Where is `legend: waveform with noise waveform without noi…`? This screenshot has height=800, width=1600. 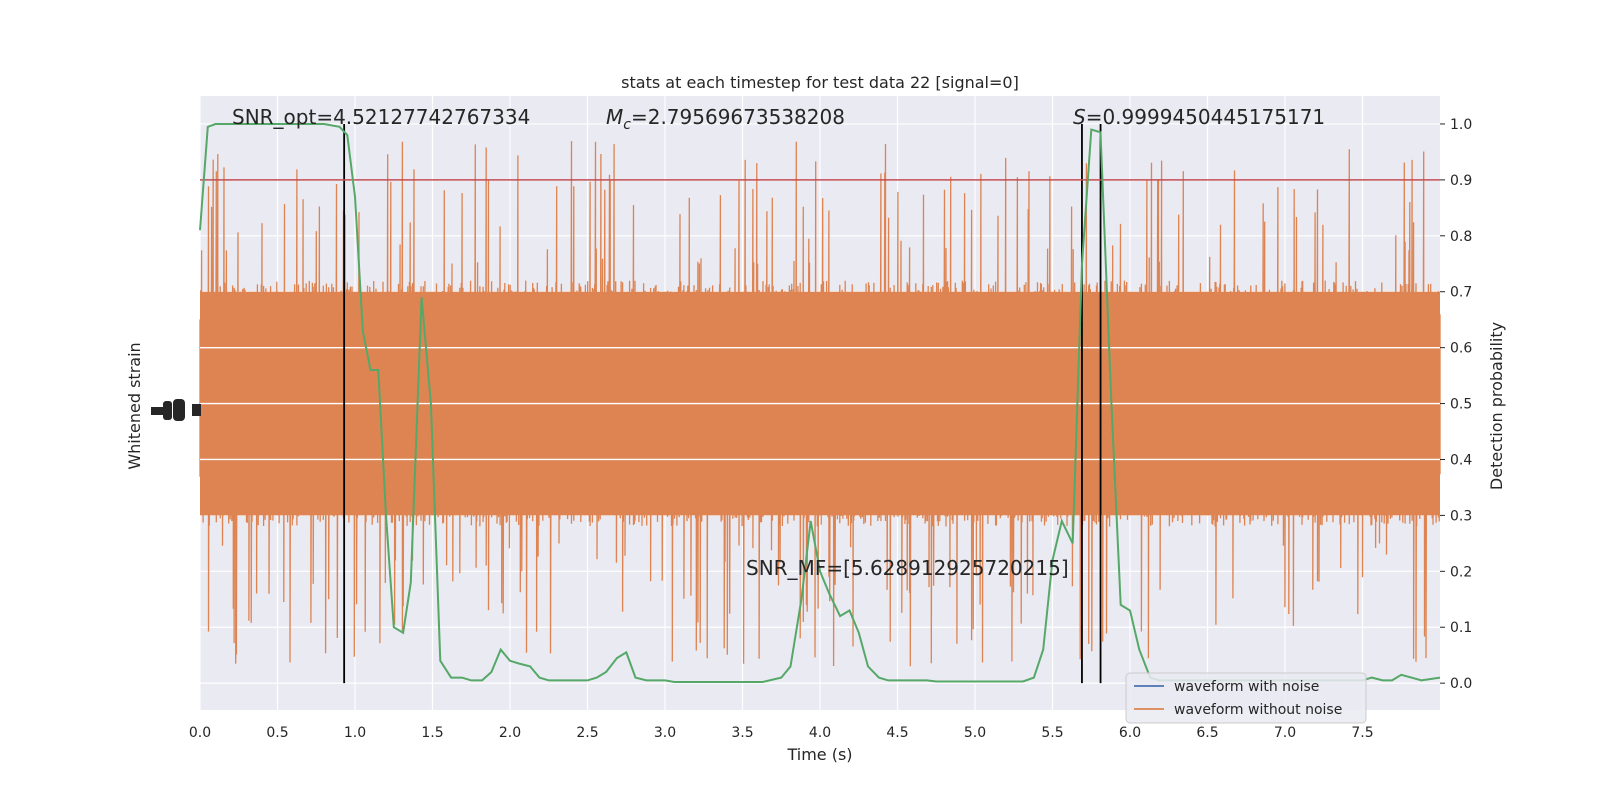 legend: waveform with noise waveform without noi… is located at coordinates (1246, 698).